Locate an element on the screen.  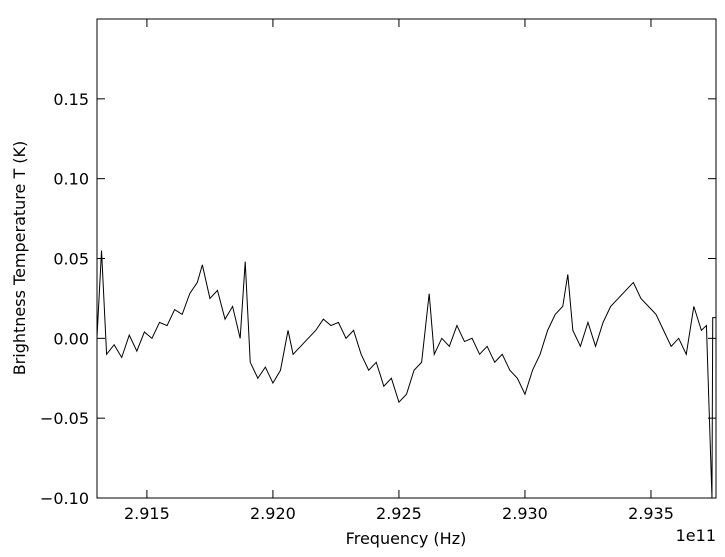
x-tick-label: 2.920 is located at coordinates (273, 513).